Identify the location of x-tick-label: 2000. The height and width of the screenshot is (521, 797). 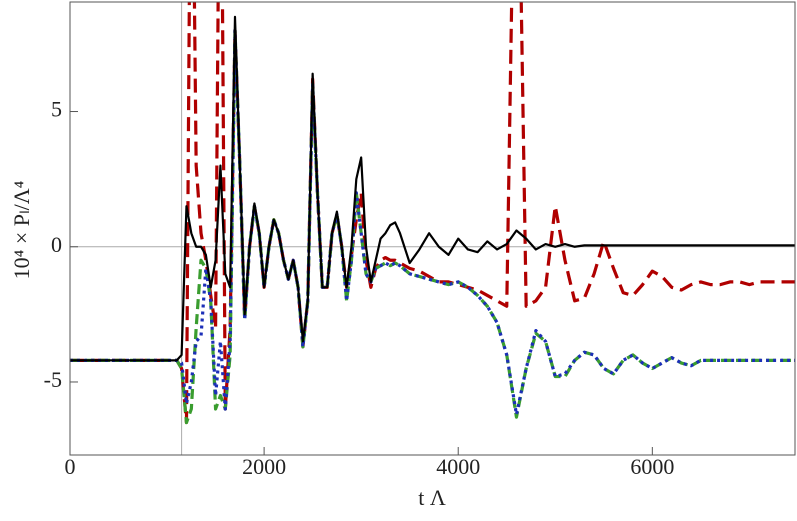
(264, 466).